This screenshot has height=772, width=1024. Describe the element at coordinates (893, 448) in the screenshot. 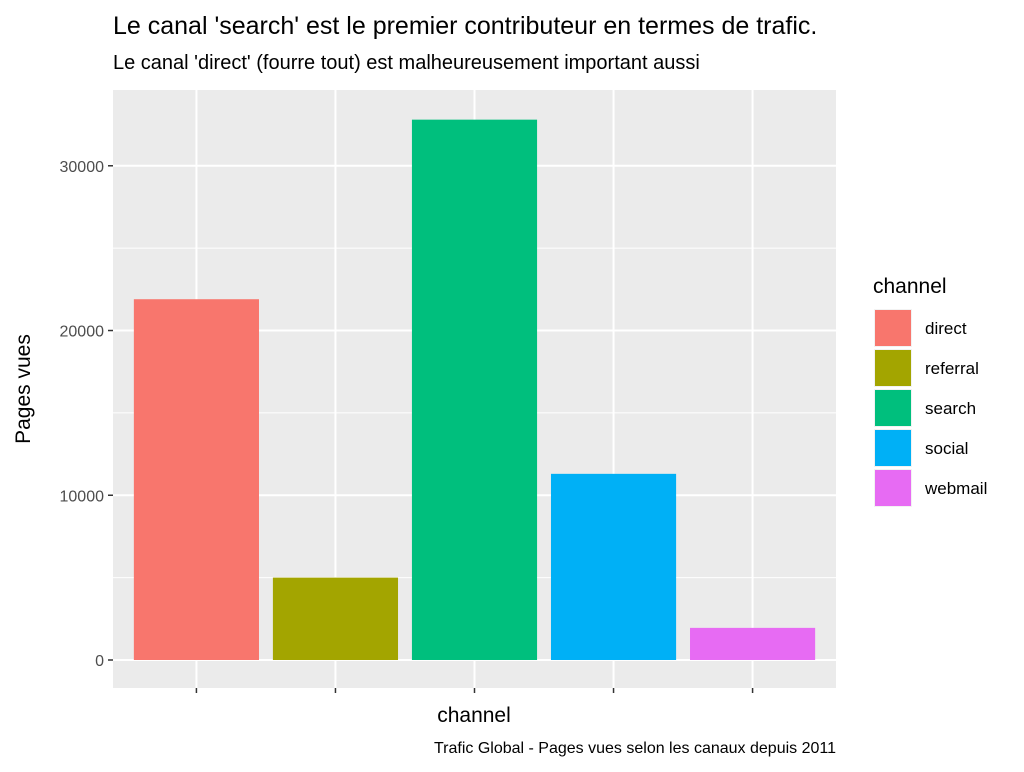

I see `legend-swatch-social` at that location.